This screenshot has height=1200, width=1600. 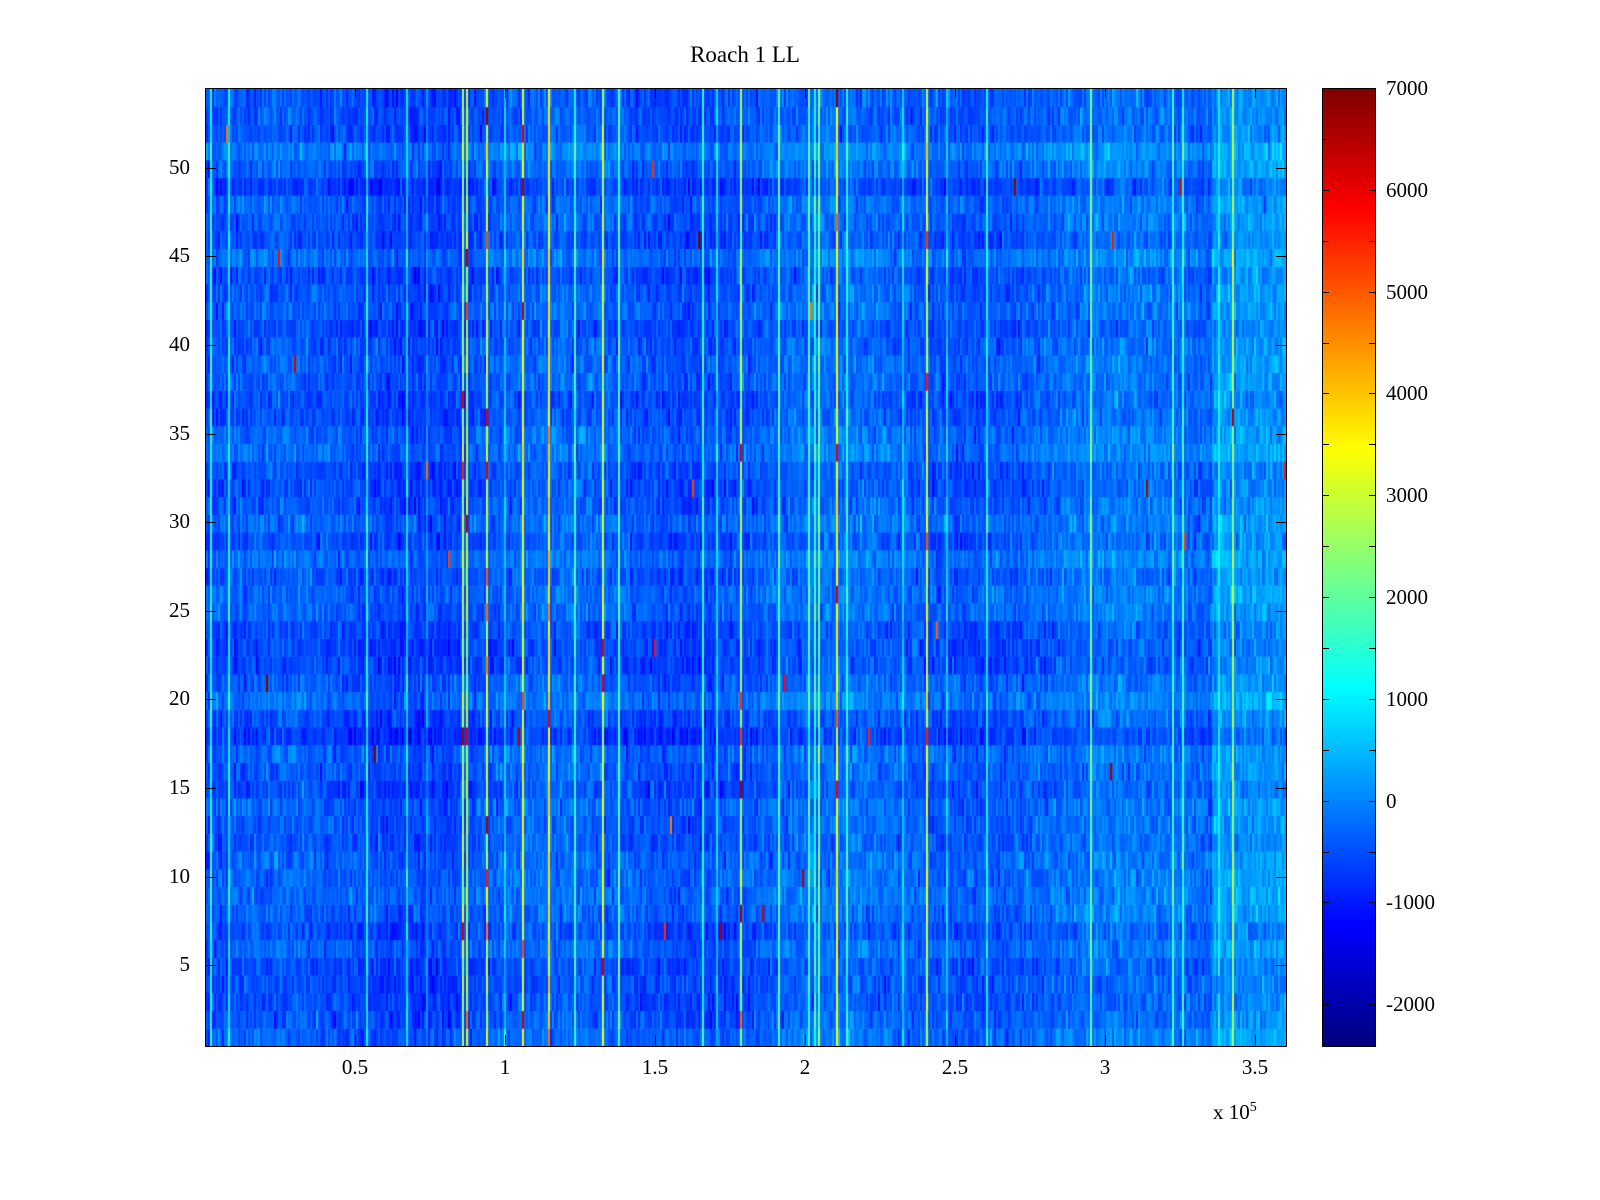 I want to click on y-tick-label: 35, so click(x=179, y=432).